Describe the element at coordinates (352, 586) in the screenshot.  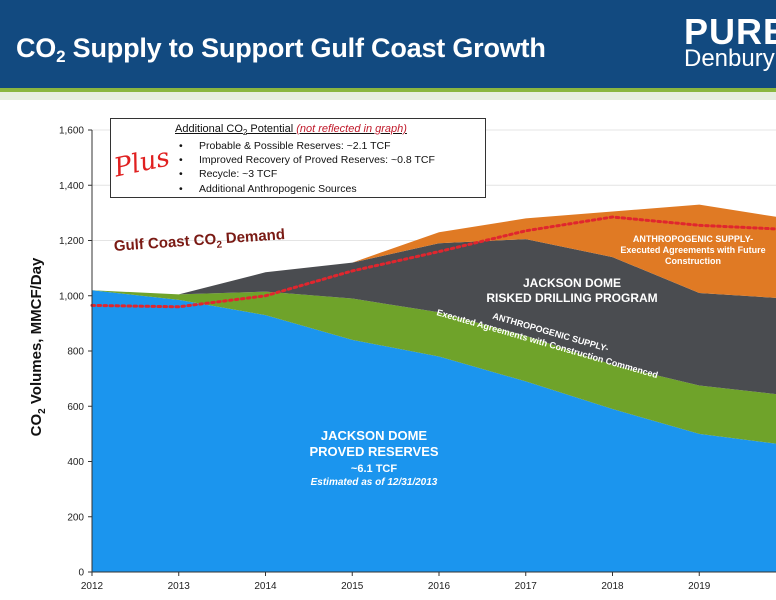
I see `x-tick-label: 2015` at that location.